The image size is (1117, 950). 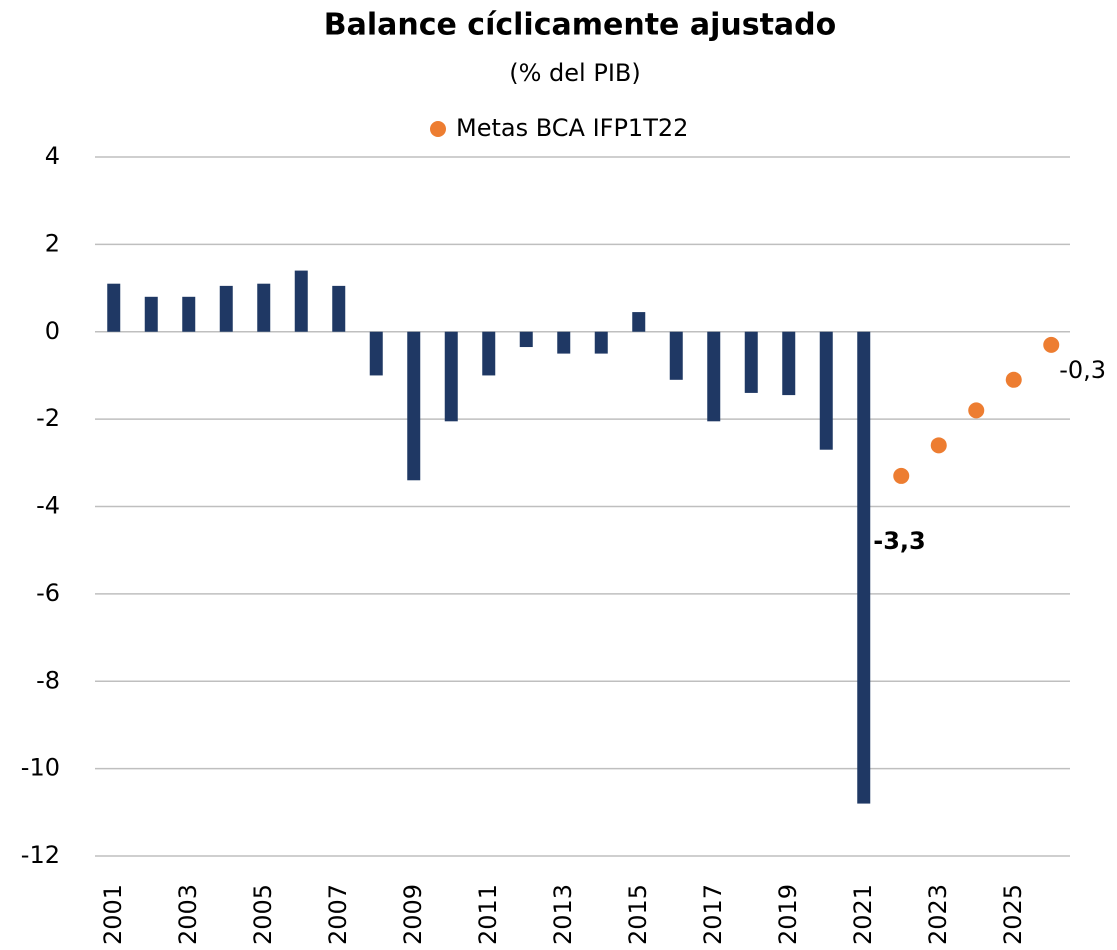 What do you see at coordinates (899, 541) in the screenshot?
I see `value-label: -3,3` at bounding box center [899, 541].